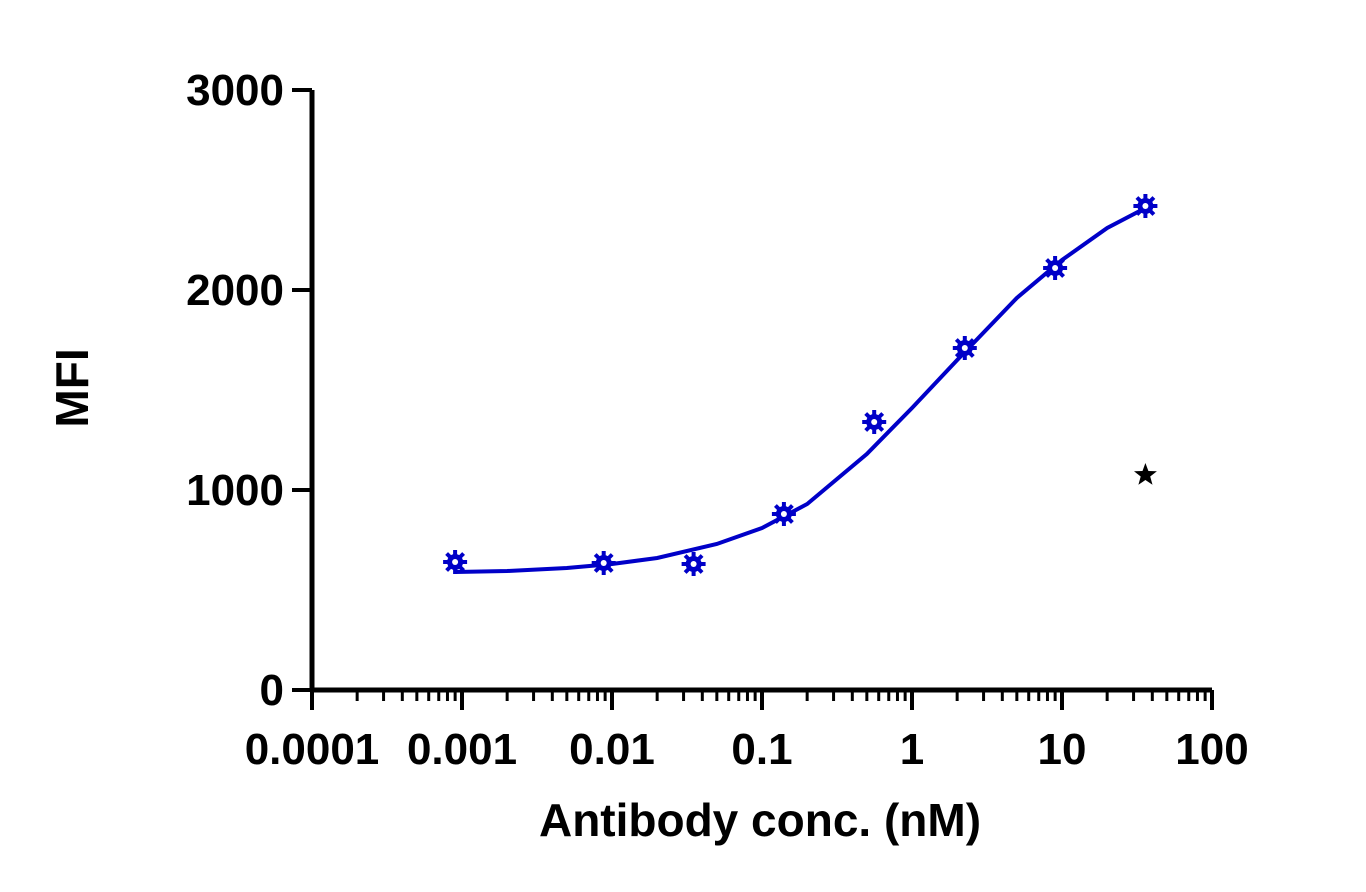 This screenshot has width=1366, height=892. Describe the element at coordinates (912, 749) in the screenshot. I see `x-tick-label: 1` at that location.